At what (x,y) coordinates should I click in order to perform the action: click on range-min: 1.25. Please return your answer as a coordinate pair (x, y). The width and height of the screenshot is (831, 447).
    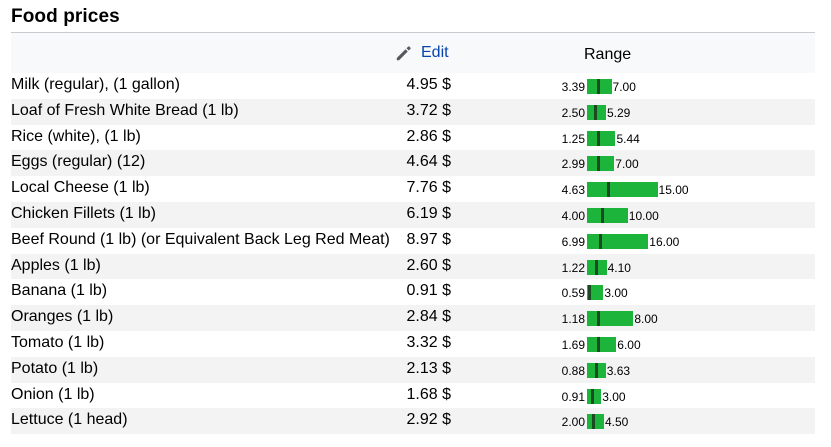
    Looking at the image, I should click on (573, 138).